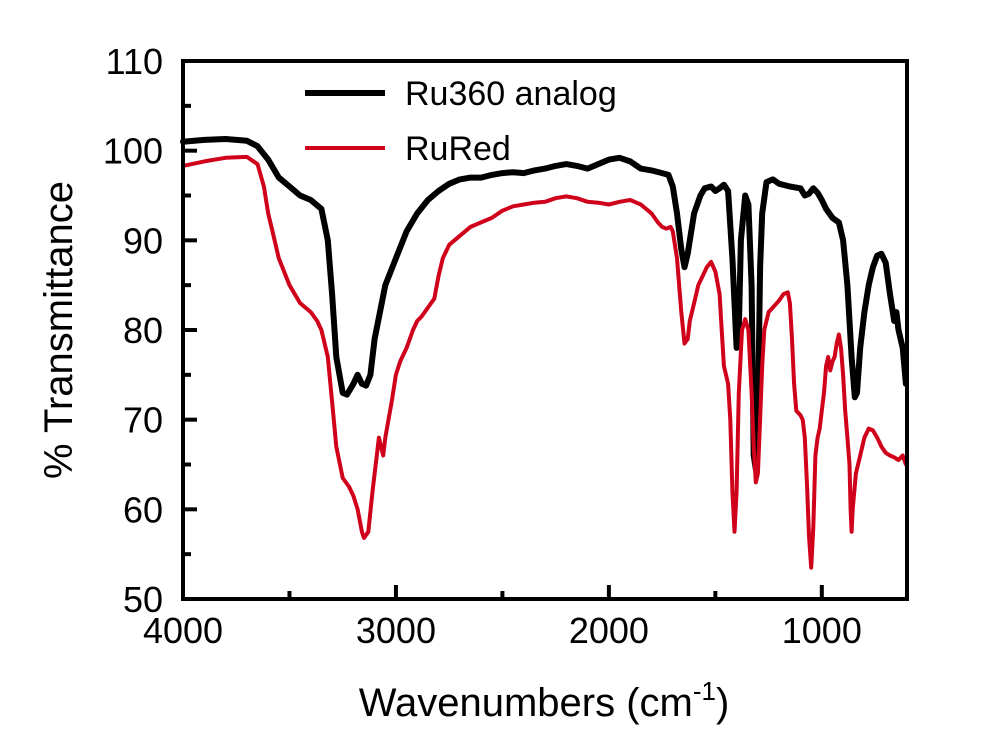 The height and width of the screenshot is (754, 1000). What do you see at coordinates (143, 420) in the screenshot?
I see `y-tick-label: 70` at bounding box center [143, 420].